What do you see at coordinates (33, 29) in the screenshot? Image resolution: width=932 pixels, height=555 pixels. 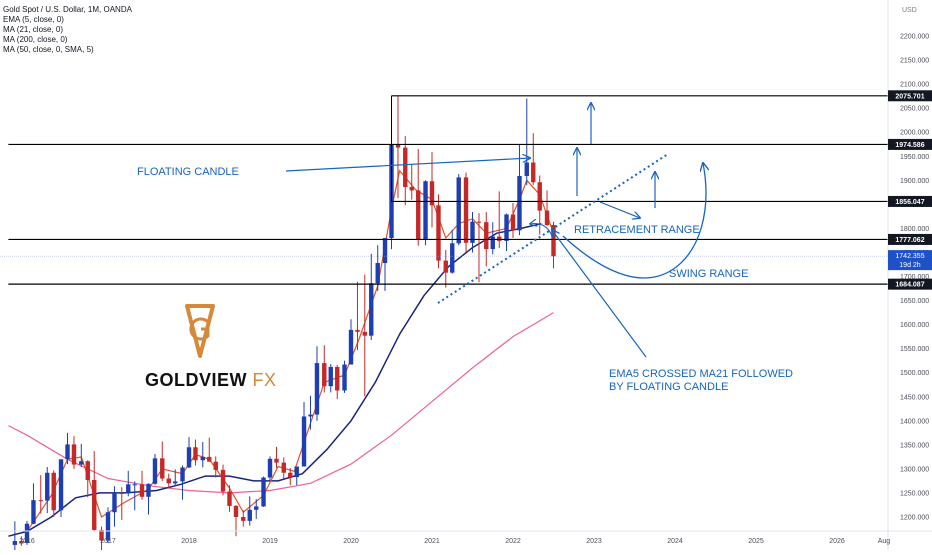 I see `indicator-ma21: MA (21, close, 0)` at bounding box center [33, 29].